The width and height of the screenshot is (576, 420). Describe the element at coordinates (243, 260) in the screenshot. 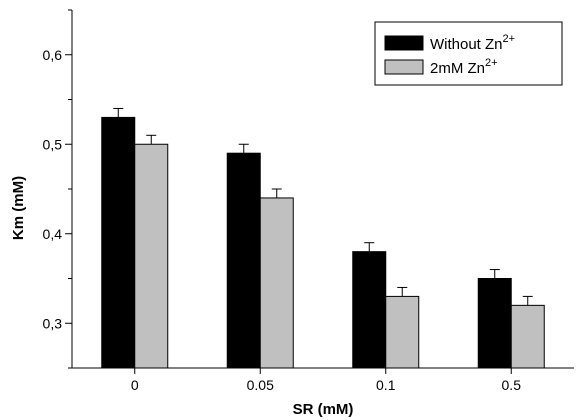

I see `bar-series-1-0.05` at that location.